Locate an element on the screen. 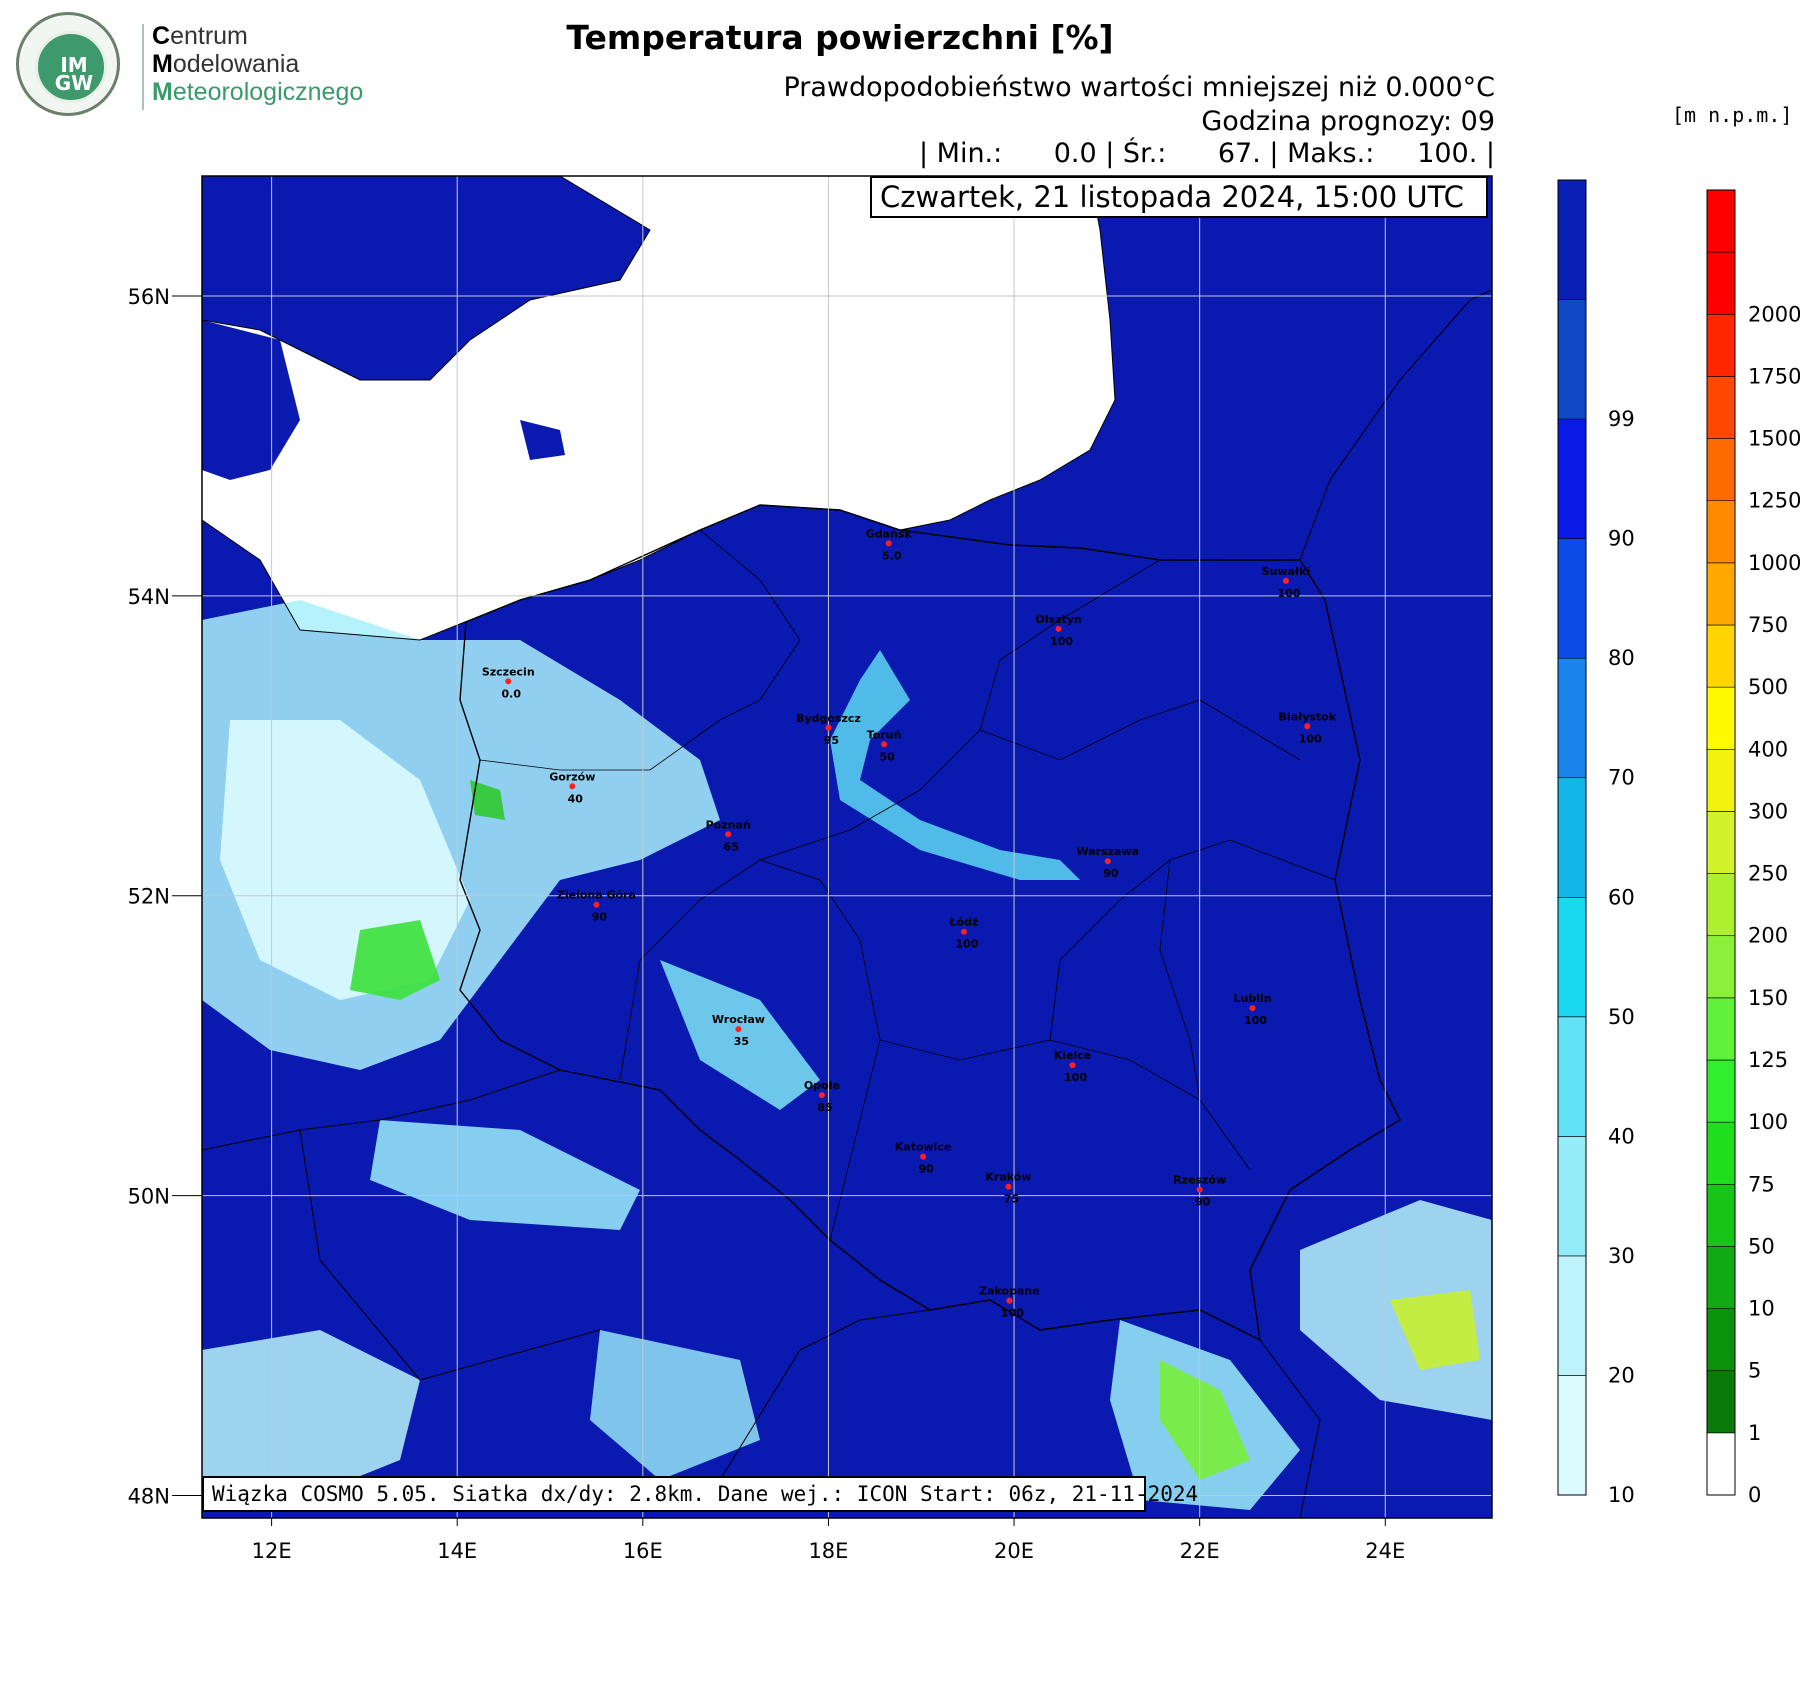 The image size is (1800, 1700). city-value: 95 is located at coordinates (831, 740).